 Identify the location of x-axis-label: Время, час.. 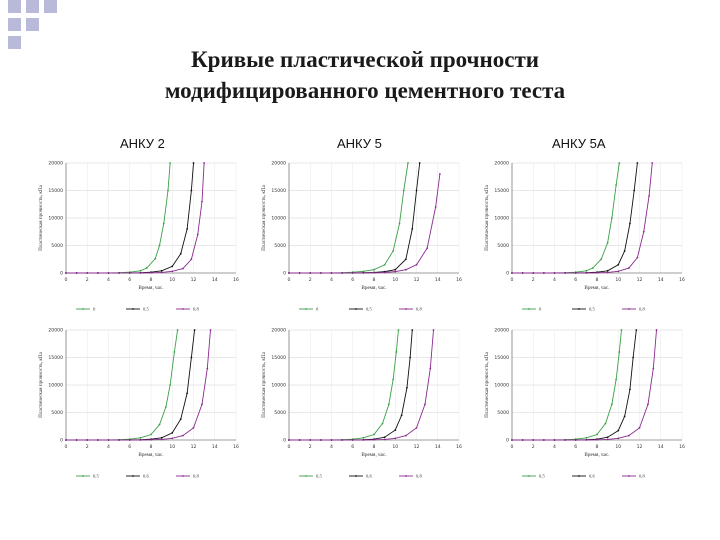
(596, 455).